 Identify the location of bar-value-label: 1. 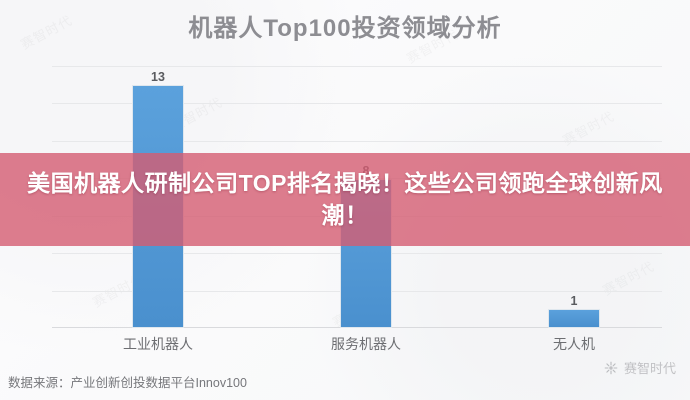
(574, 301).